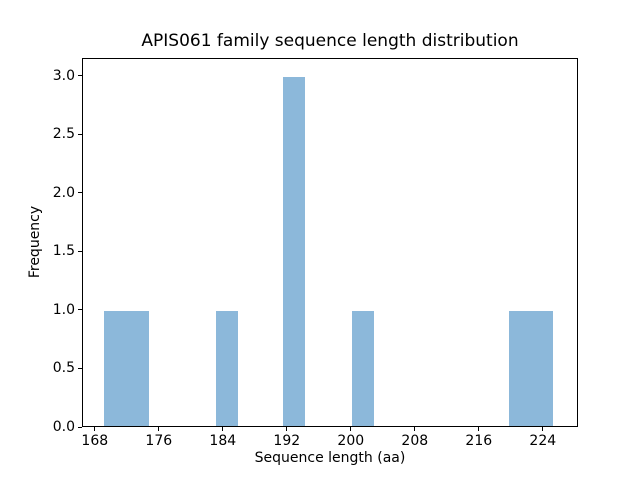  What do you see at coordinates (287, 441) in the screenshot?
I see `x-tick-label: 192` at bounding box center [287, 441].